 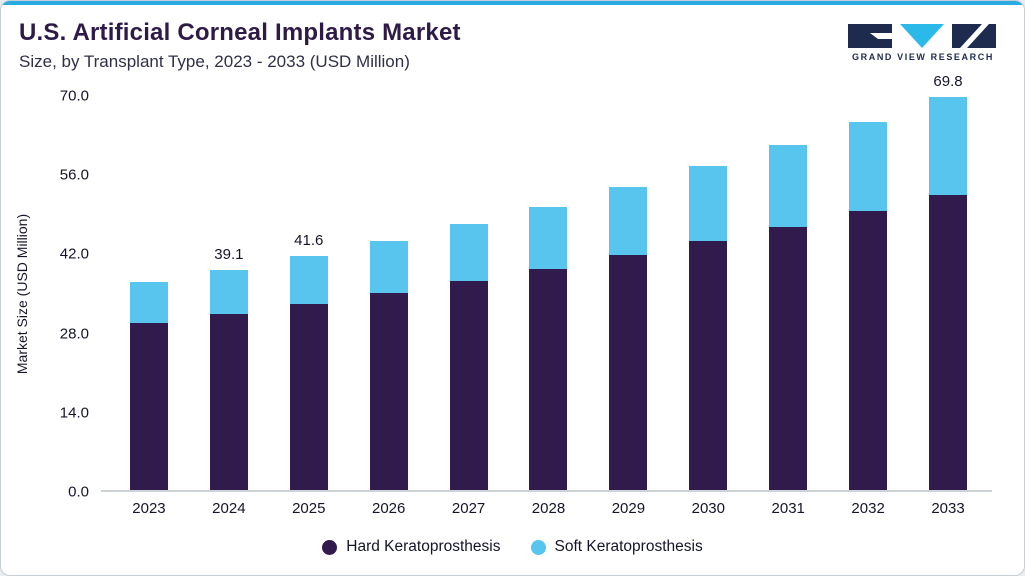 I want to click on bar-2023: 2023, so click(x=148, y=306).